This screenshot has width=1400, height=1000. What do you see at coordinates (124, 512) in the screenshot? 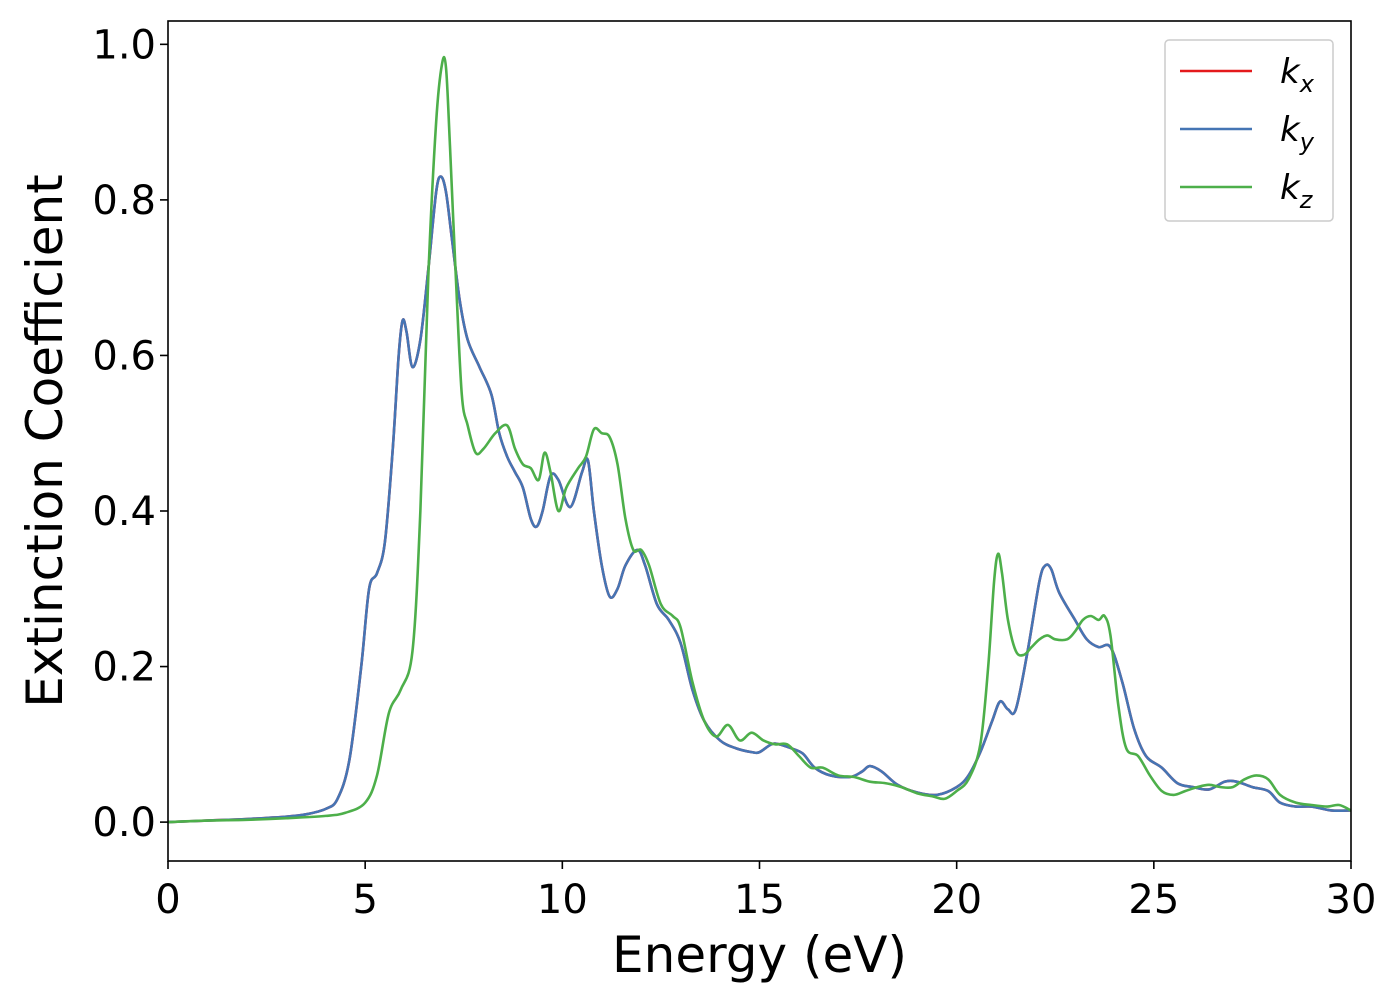
I see `y-tick-label: 0.4` at bounding box center [124, 512].